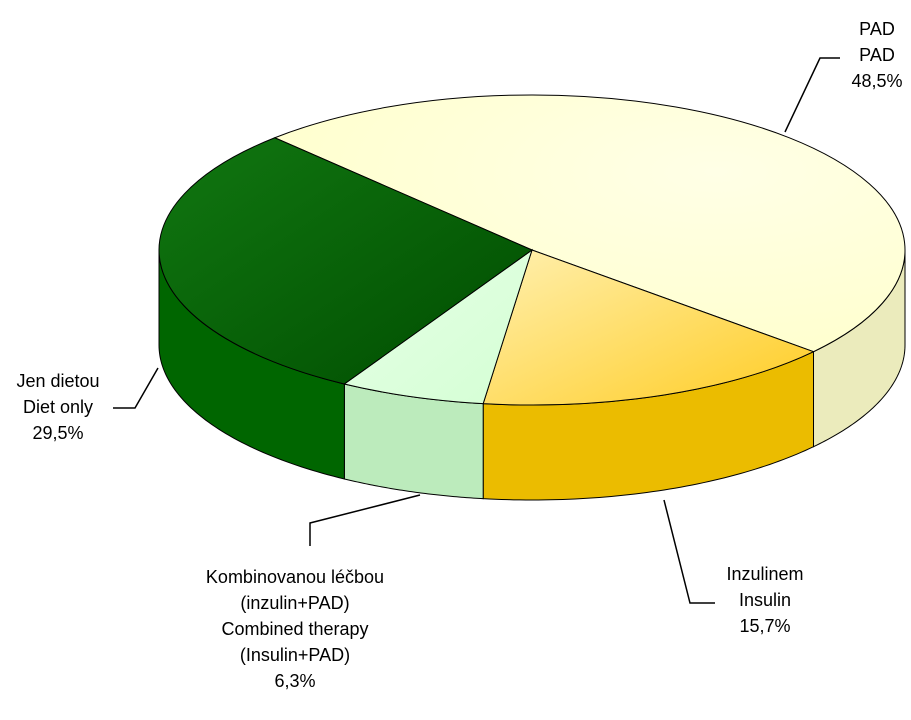 The height and width of the screenshot is (720, 911). What do you see at coordinates (294, 603) in the screenshot?
I see `slice-label: (inzulin+PAD)` at bounding box center [294, 603].